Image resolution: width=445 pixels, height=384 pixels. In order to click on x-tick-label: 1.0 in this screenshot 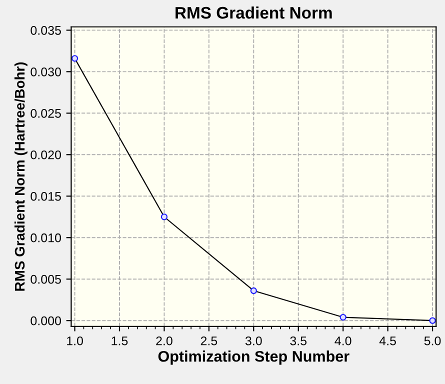, I will do `click(75, 341)`.